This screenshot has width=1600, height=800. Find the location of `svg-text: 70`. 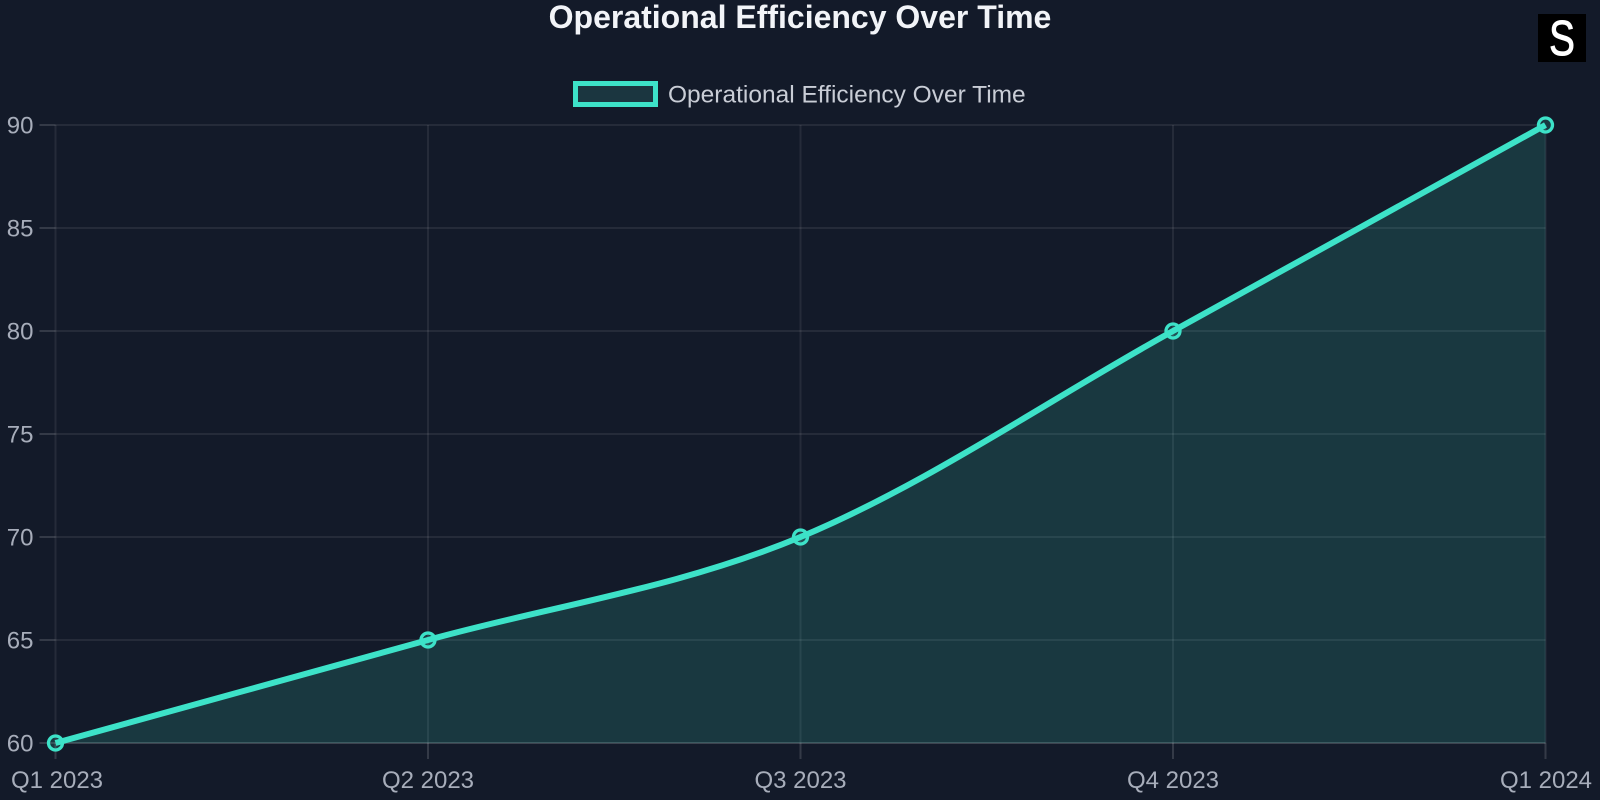

svg-text: 70 is located at coordinates (20, 538).